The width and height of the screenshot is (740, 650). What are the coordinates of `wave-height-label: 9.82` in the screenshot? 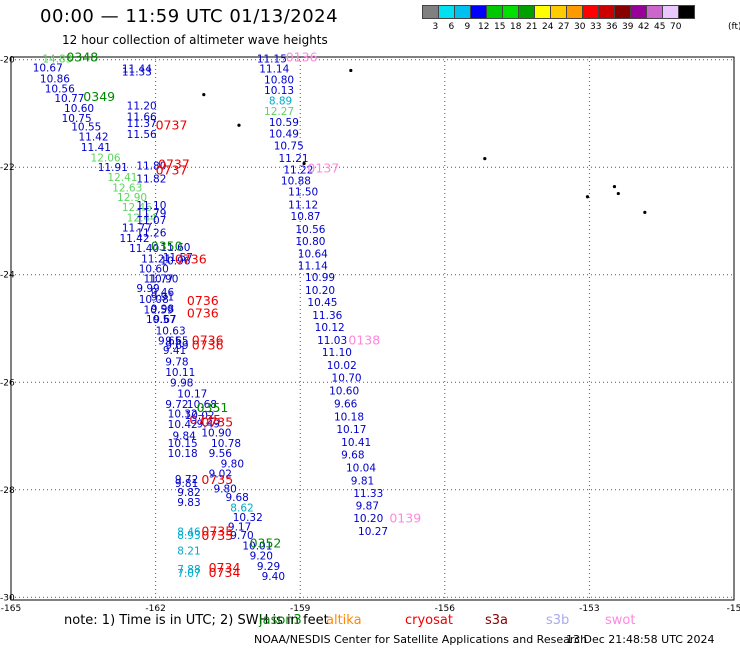 It's located at (188, 493).